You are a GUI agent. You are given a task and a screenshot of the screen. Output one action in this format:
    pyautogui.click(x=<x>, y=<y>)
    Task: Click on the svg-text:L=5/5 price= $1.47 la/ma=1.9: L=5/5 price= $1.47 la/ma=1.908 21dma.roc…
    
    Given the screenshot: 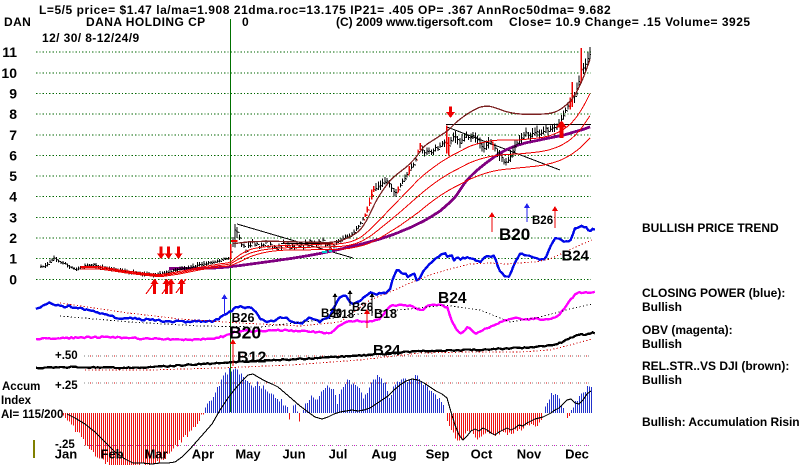 What is the action you would take?
    pyautogui.click(x=325, y=10)
    